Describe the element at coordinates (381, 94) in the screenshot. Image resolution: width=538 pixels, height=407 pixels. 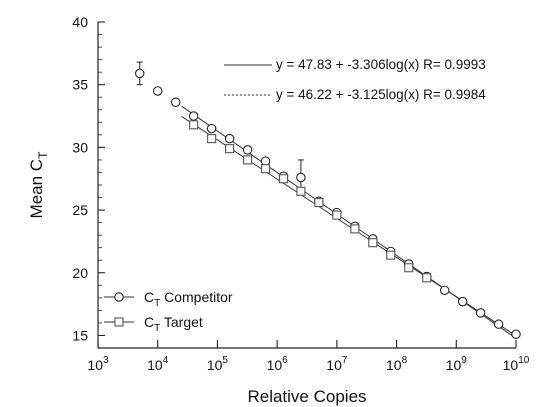
I see `equation-text-2: y = 46.22 + -3.125log(x) R= 0.9984` at that location.